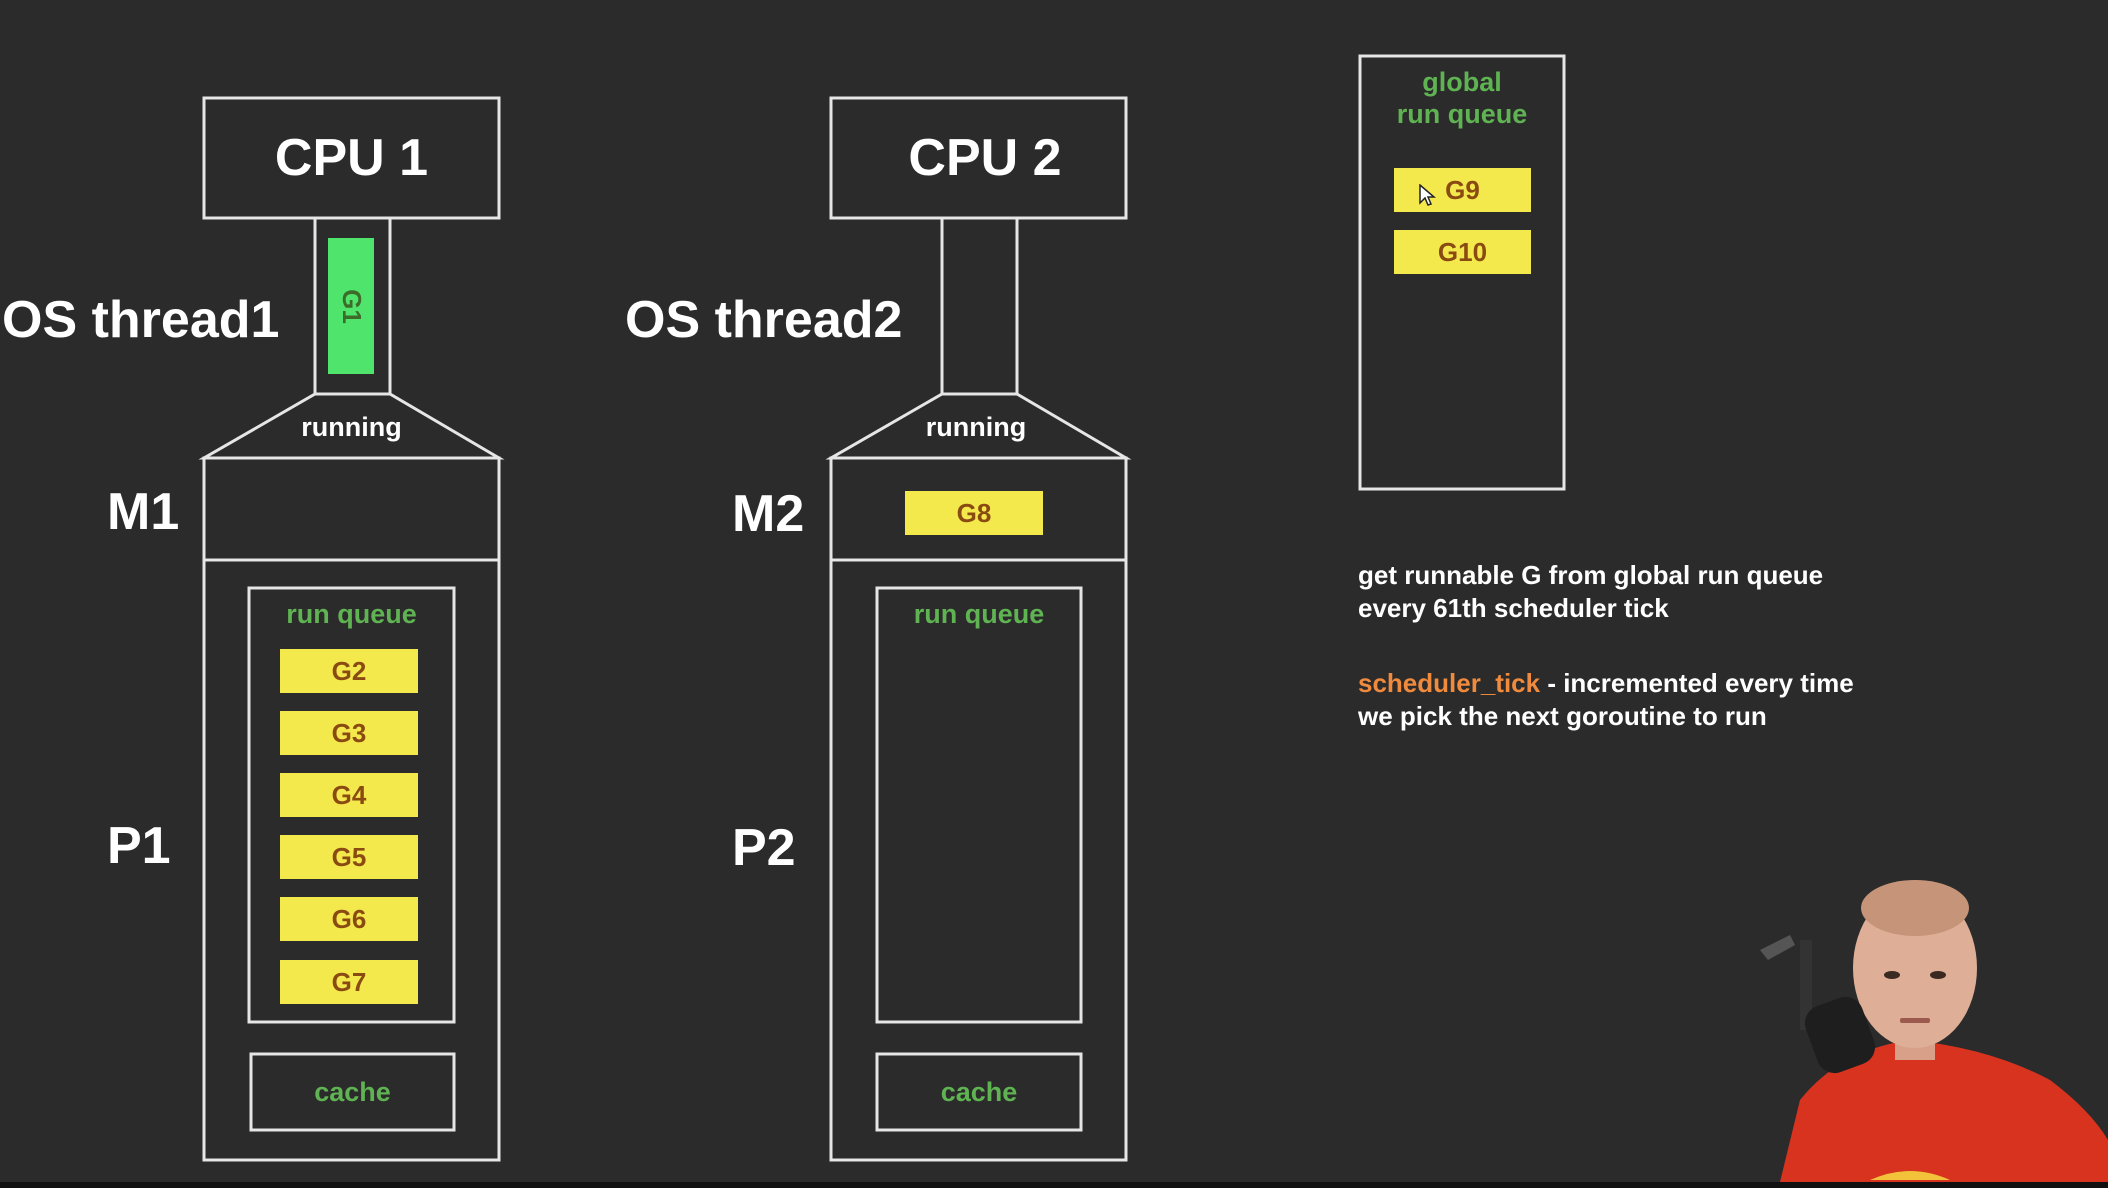 Image resolution: width=2108 pixels, height=1188 pixels. What do you see at coordinates (764, 320) in the screenshot?
I see `os-thread2-label: OS thread2` at bounding box center [764, 320].